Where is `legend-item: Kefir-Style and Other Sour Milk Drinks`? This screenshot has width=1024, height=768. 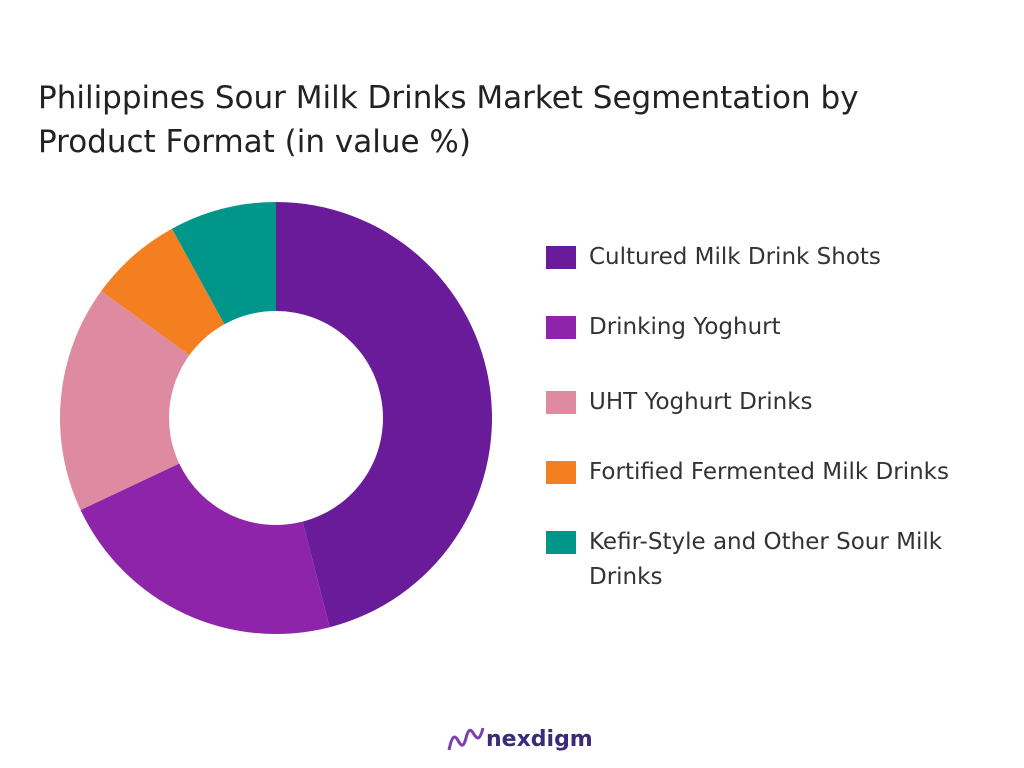
legend-item: Kefir-Style and Other Sour Milk Drinks is located at coordinates (781, 560).